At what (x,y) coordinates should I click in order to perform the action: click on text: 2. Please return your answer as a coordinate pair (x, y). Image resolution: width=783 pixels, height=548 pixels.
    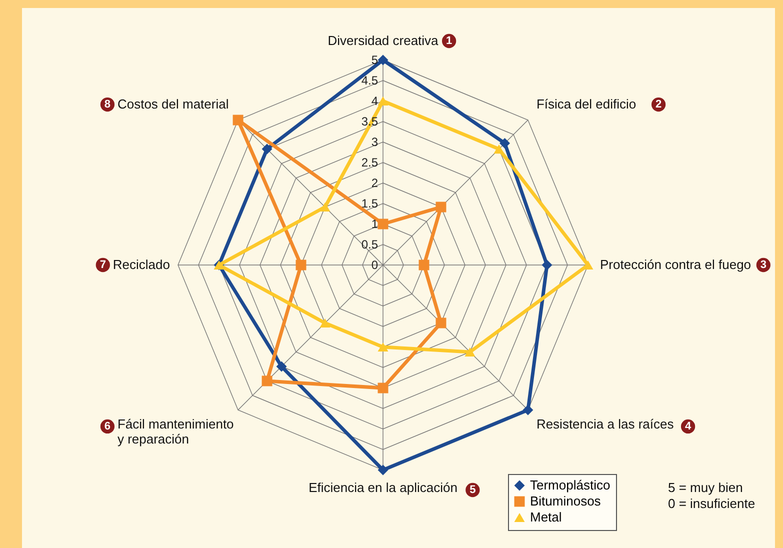
    Looking at the image, I should click on (658, 104).